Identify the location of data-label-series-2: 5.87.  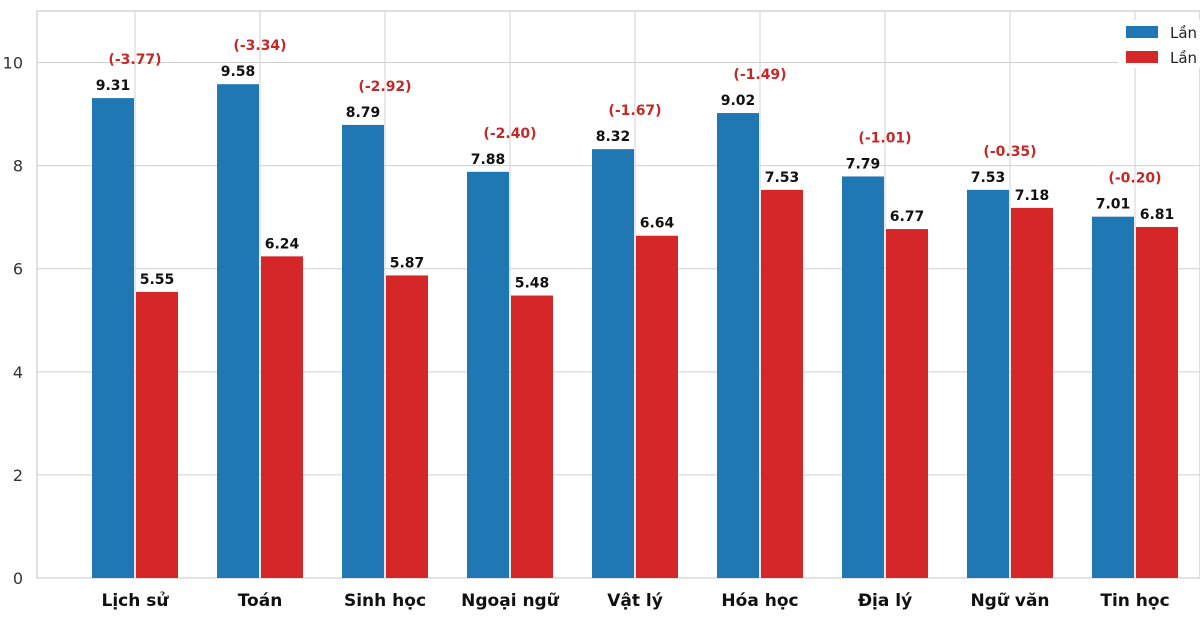
(407, 263).